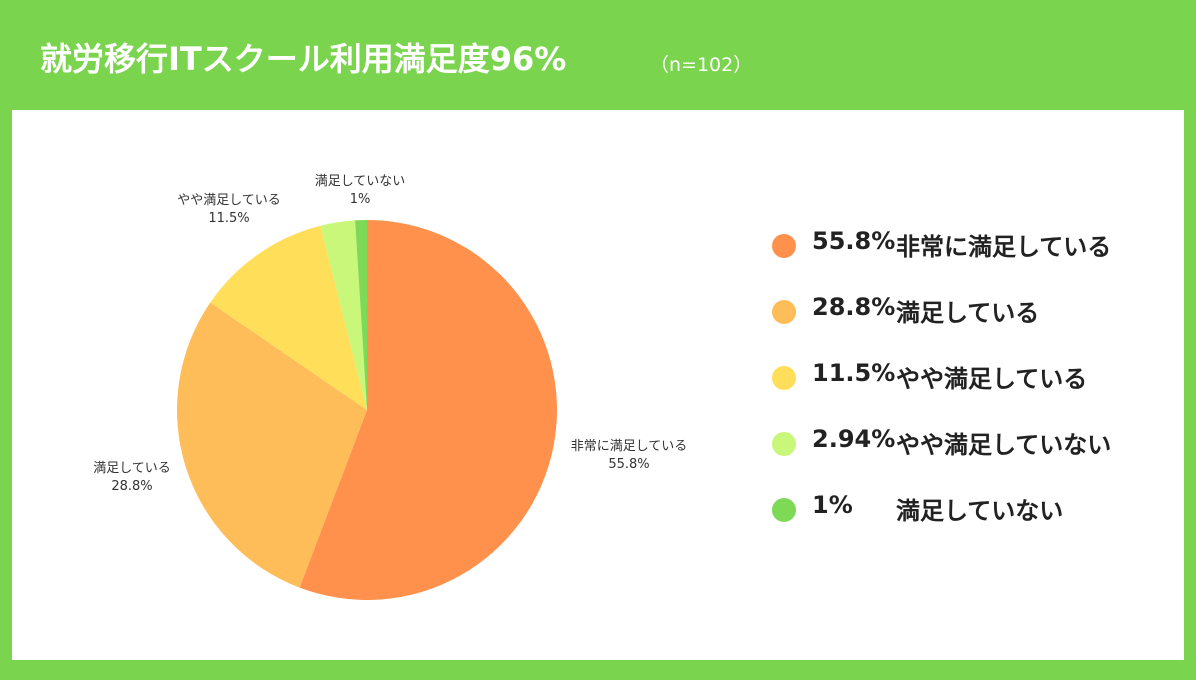  Describe the element at coordinates (360, 199) in the screenshot. I see `slice-value-label: 1%` at that location.